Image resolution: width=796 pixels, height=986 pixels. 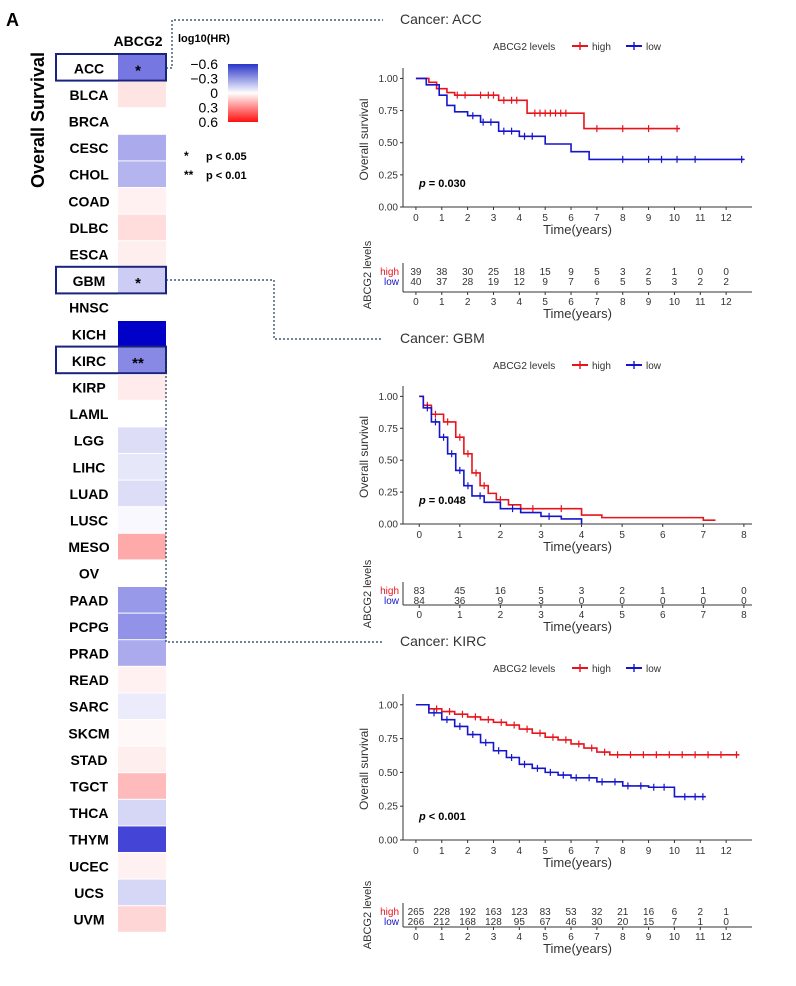 I want to click on km-legend-label-high: high, so click(x=601, y=366).